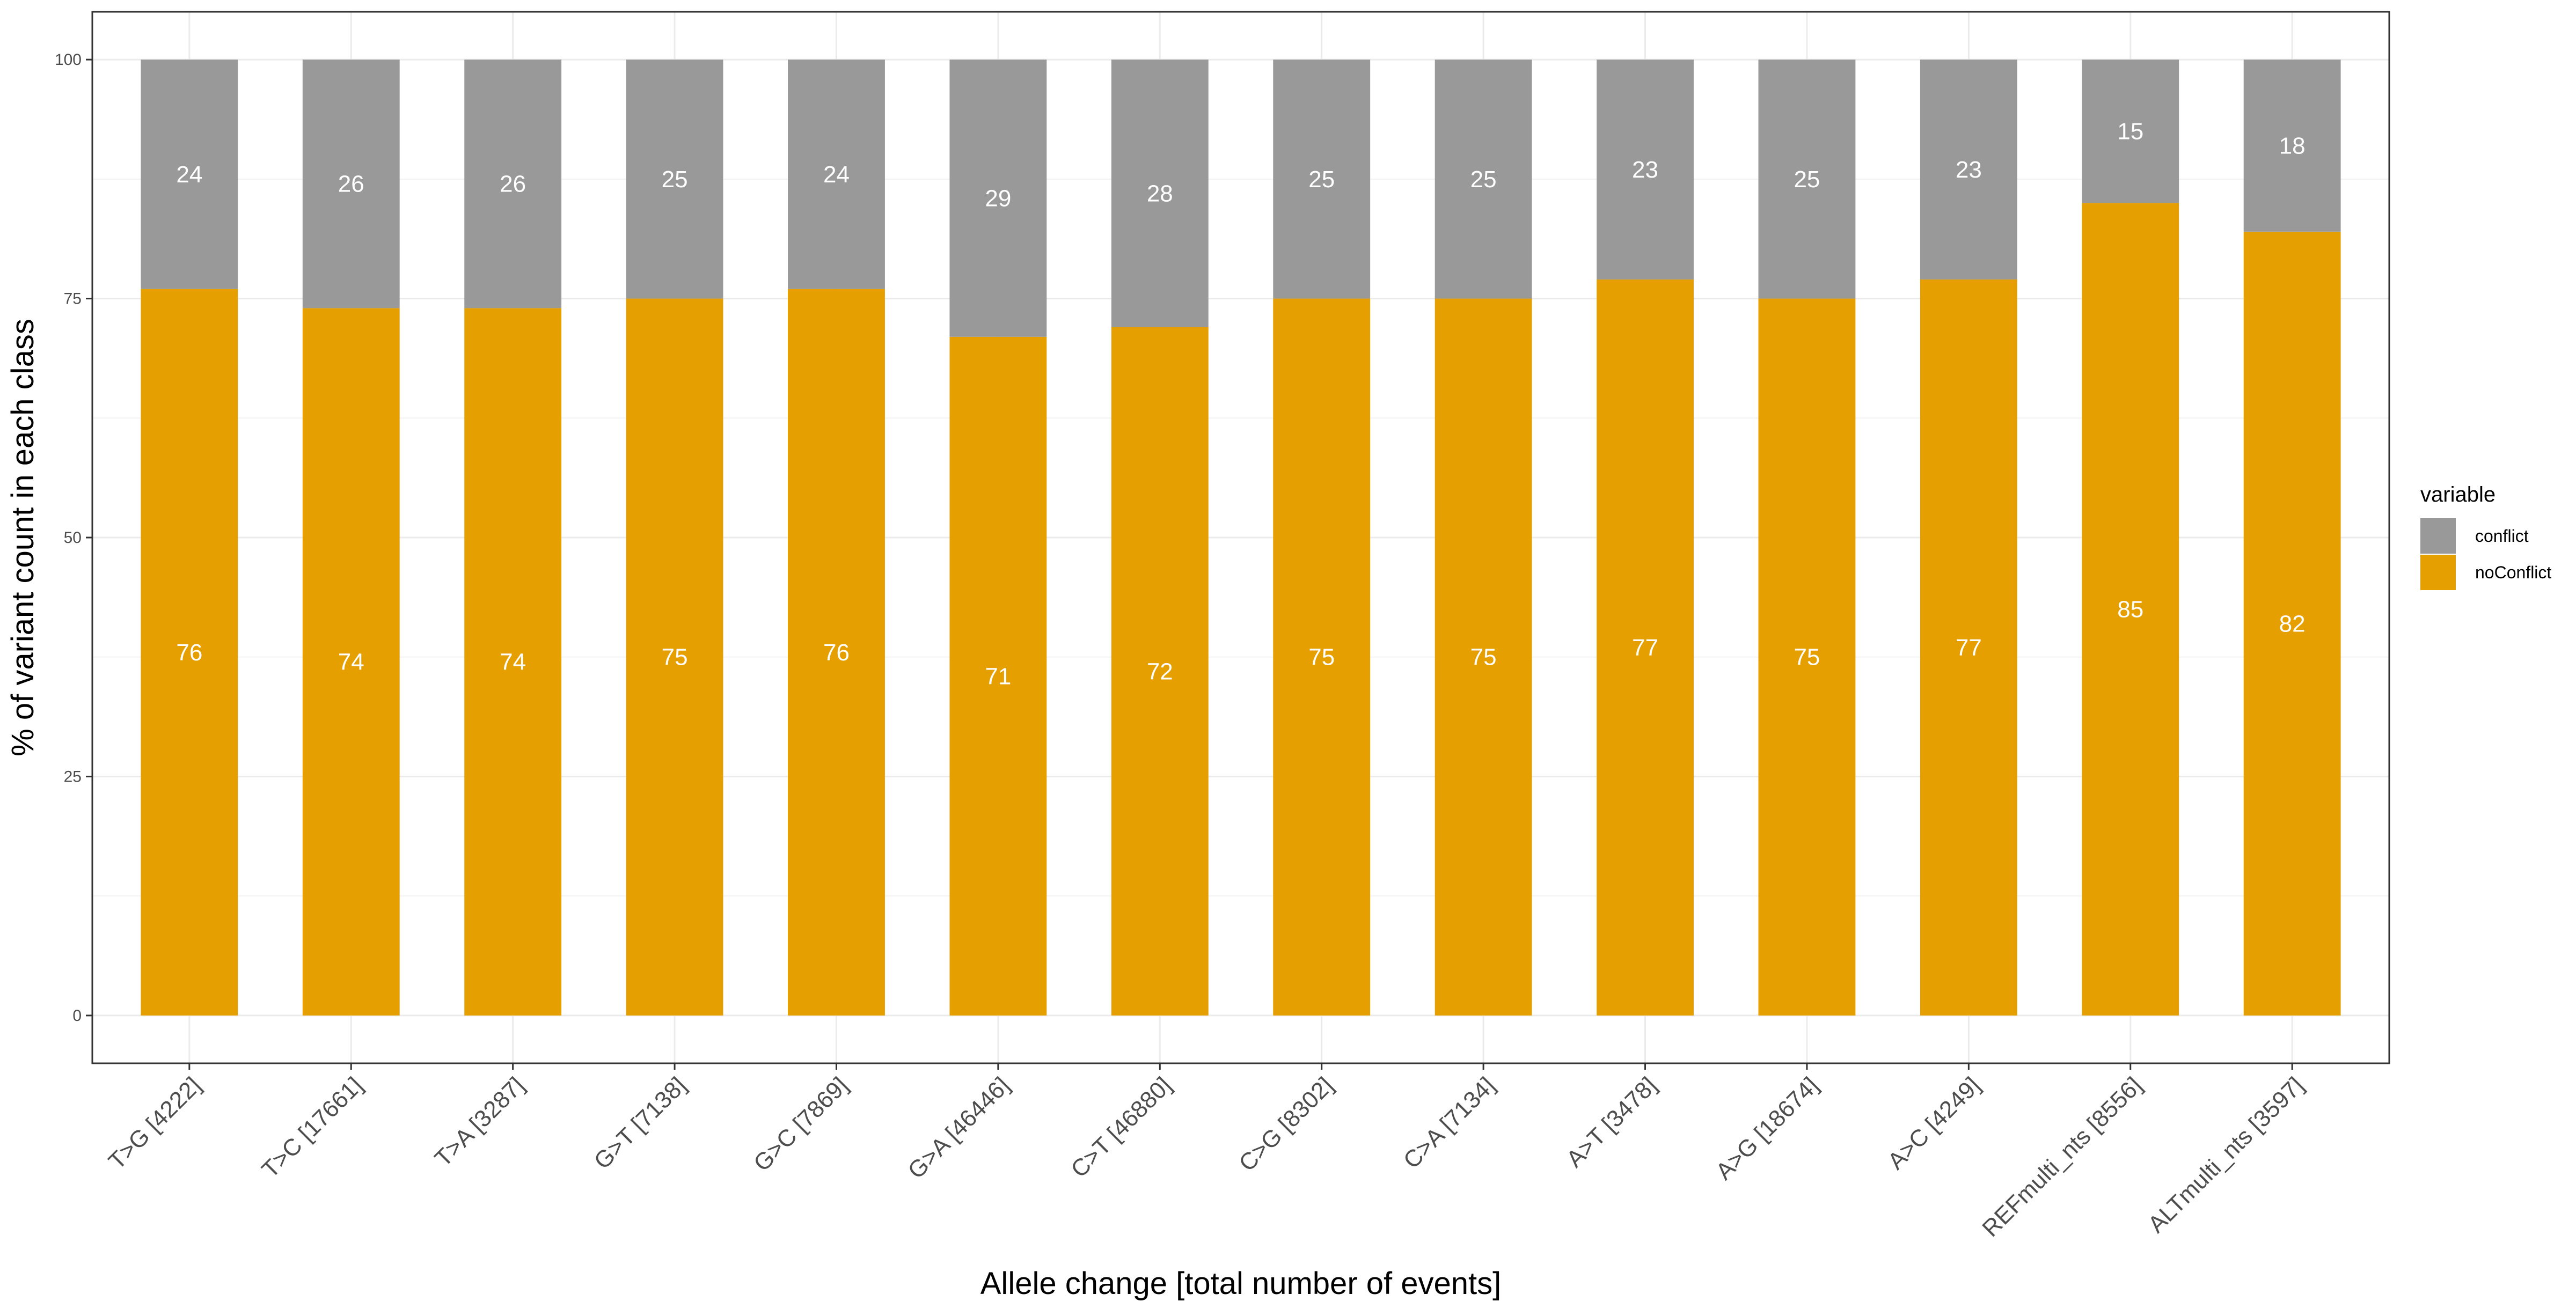  I want to click on legend-label-conflict: conflict, so click(2502, 536).